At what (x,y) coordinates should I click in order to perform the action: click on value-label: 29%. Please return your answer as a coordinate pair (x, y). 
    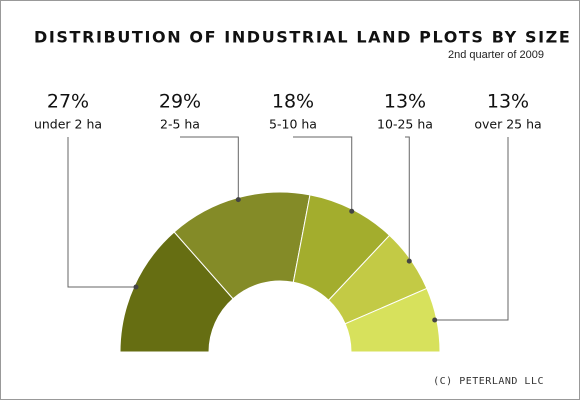
    Looking at the image, I should click on (180, 102).